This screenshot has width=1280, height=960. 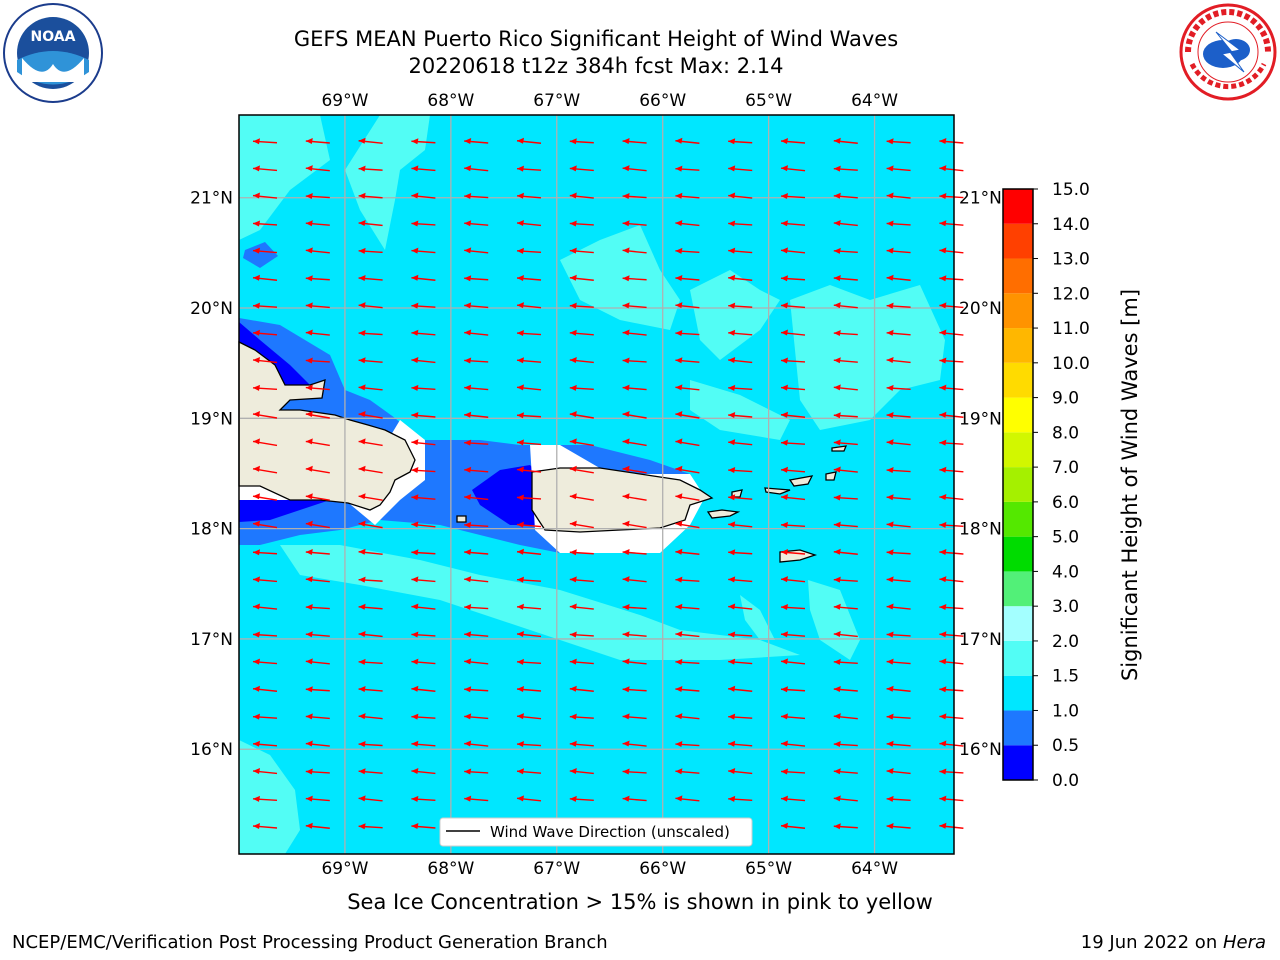 What do you see at coordinates (980, 750) in the screenshot?
I see `lat-tick-label-right: 16°N` at bounding box center [980, 750].